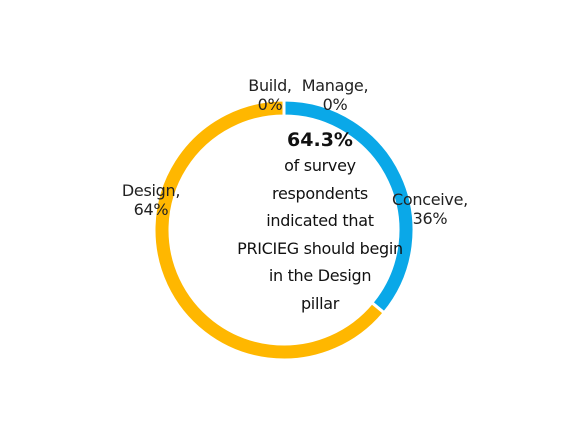 This screenshot has width=563, height=442. I want to click on label-design: Design, 64%, so click(151, 200).